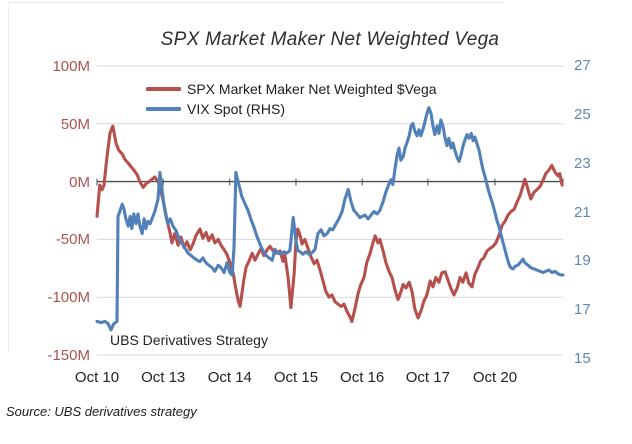 The image size is (632, 444). I want to click on x-axis-label: Oct 10, so click(97, 377).